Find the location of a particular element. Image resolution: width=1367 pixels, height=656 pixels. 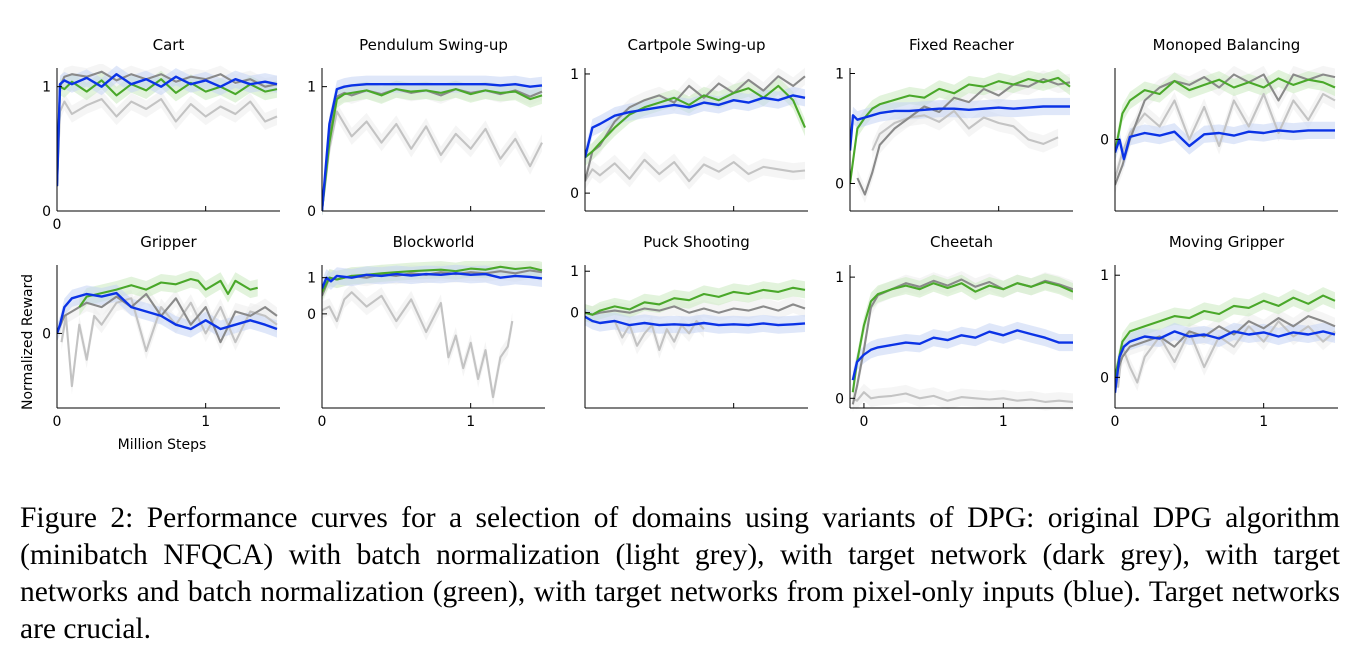

chart-panel-5: Monoped Balancing 0 is located at coordinates (1219, 124).